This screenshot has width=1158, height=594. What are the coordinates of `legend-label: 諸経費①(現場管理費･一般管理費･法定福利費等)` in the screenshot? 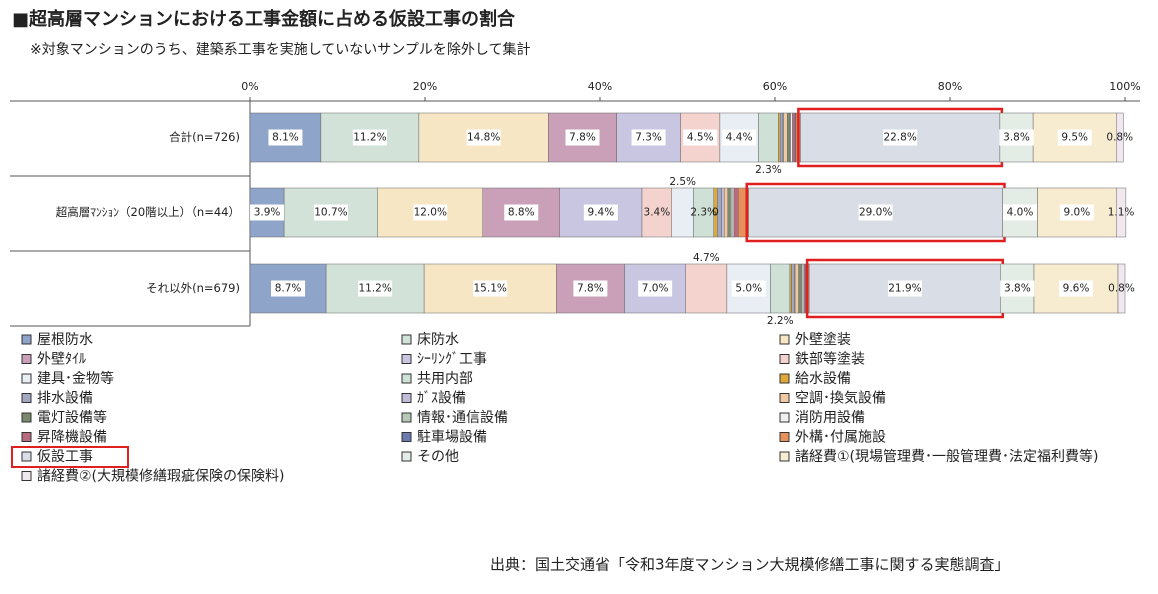 It's located at (946, 456).